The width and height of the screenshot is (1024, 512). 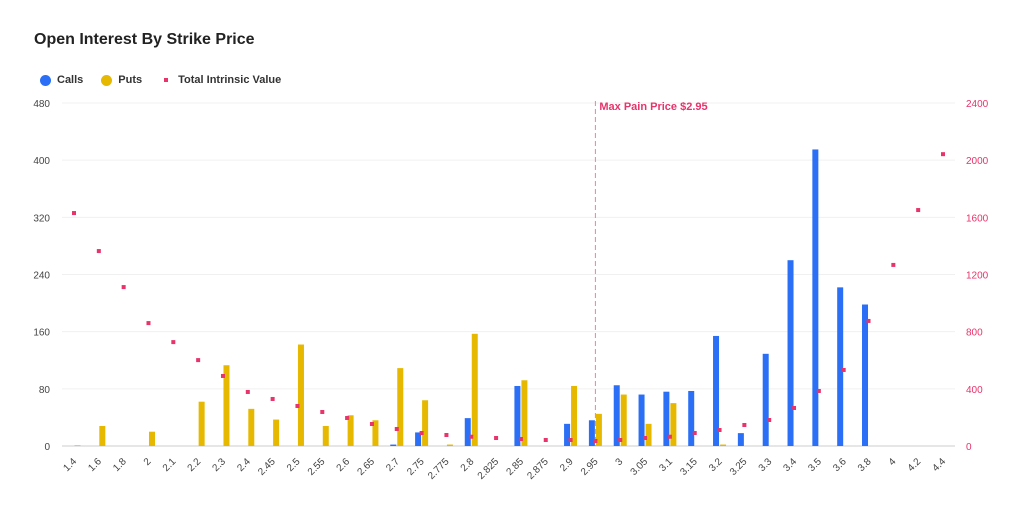 I want to click on x-tick-label: 2.875, so click(x=538, y=469).